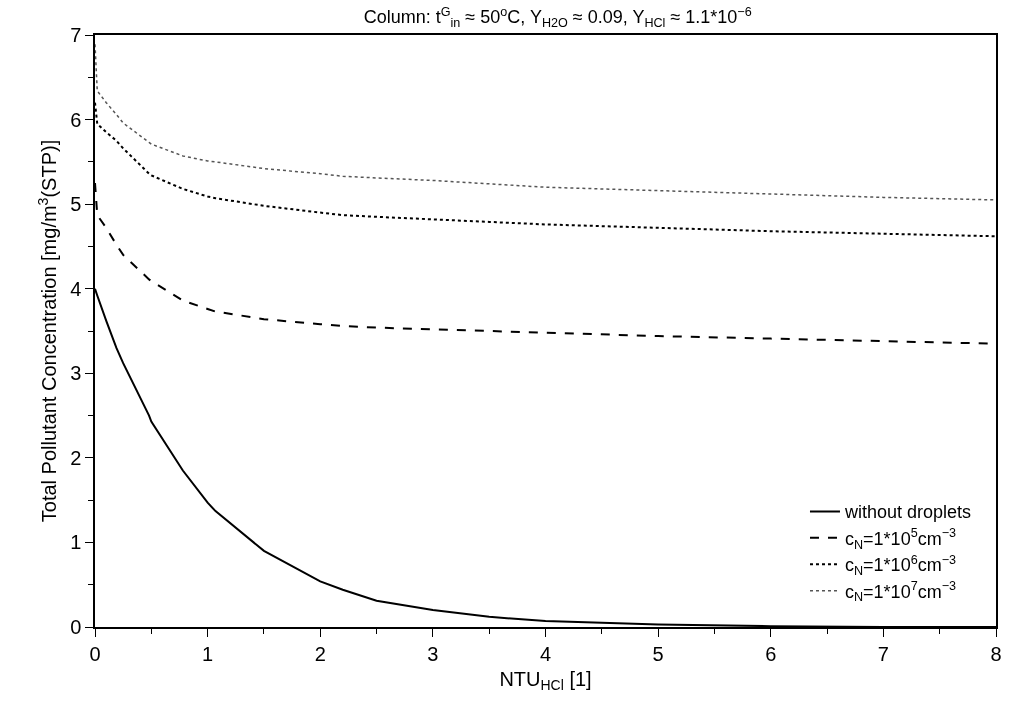  What do you see at coordinates (900, 565) in the screenshot?
I see `legend-label: c$_{N}$=1*10$^{6}$cm$^{−3}$` at bounding box center [900, 565].